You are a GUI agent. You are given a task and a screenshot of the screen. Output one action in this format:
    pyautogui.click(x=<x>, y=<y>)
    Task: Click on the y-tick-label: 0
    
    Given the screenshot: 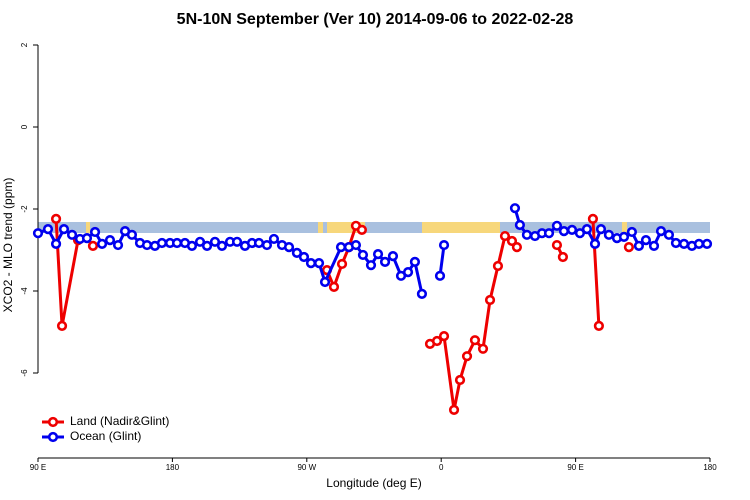 What is the action you would take?
    pyautogui.click(x=24, y=126)
    